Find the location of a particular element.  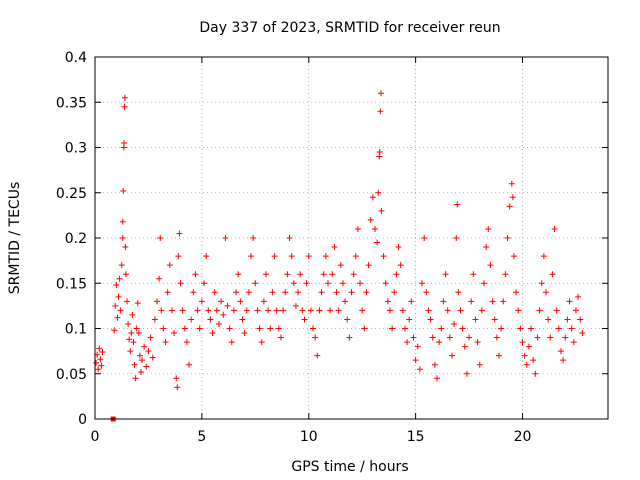

x-axis-label: GPS time / hours is located at coordinates (349, 467).